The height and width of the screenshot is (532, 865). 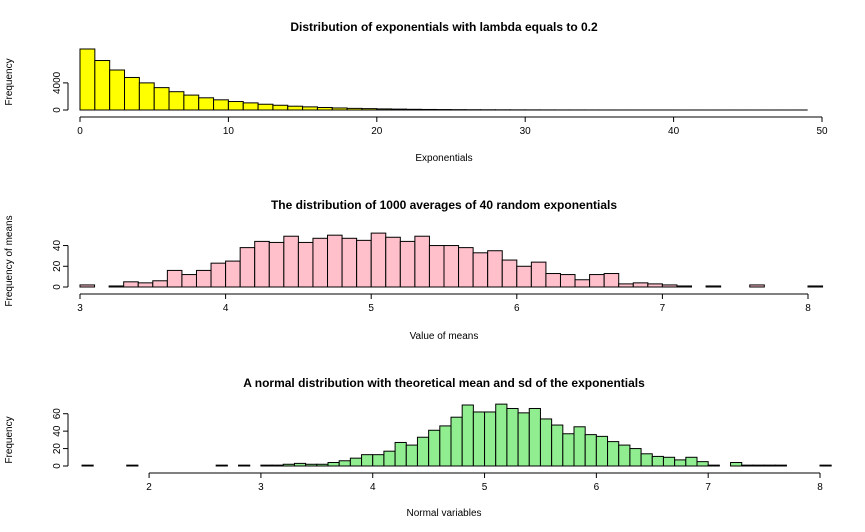 I want to click on chart-1-y-label: Frequency, so click(x=9, y=81).